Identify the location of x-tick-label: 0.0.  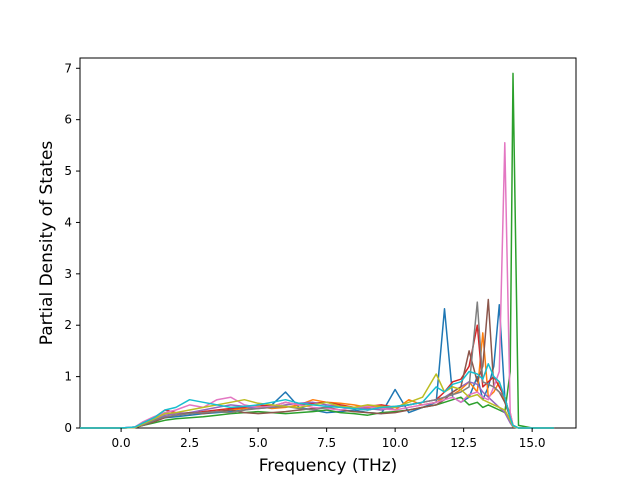
(121, 443).